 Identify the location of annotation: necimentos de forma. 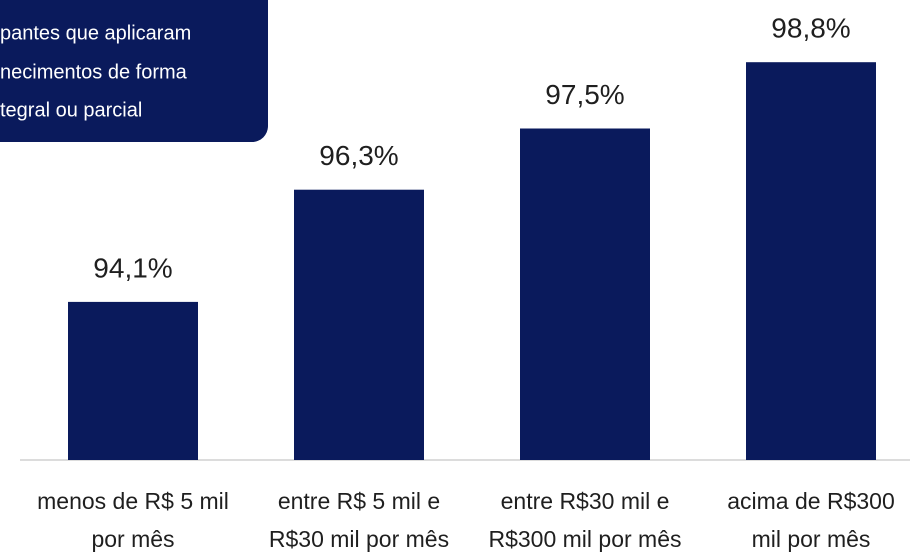
(94, 72).